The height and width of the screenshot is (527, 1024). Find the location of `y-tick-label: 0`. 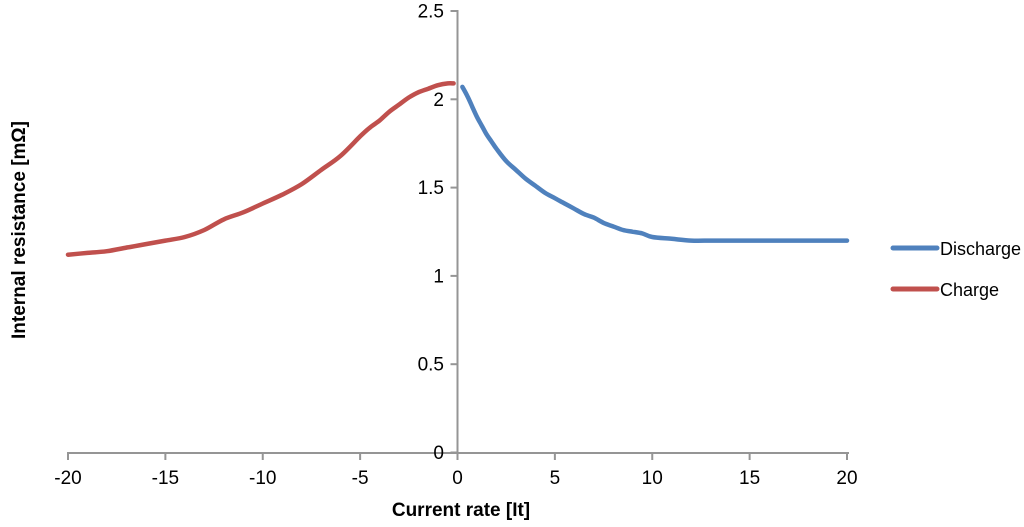

y-tick-label: 0 is located at coordinates (438, 453).